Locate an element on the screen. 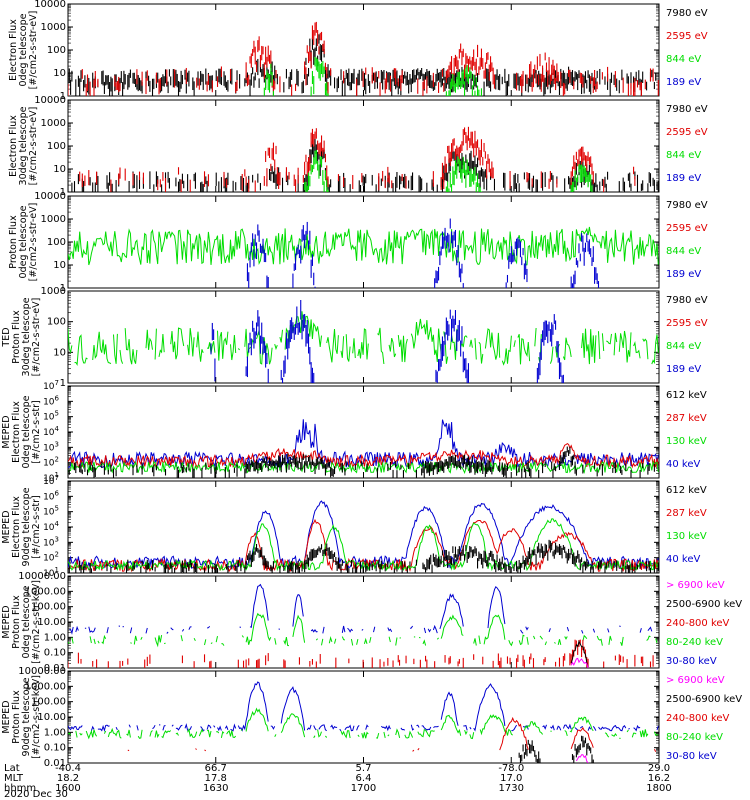 This screenshot has width=750, height=800. y-tick-label: 10⁴ is located at coordinates (51, 431).